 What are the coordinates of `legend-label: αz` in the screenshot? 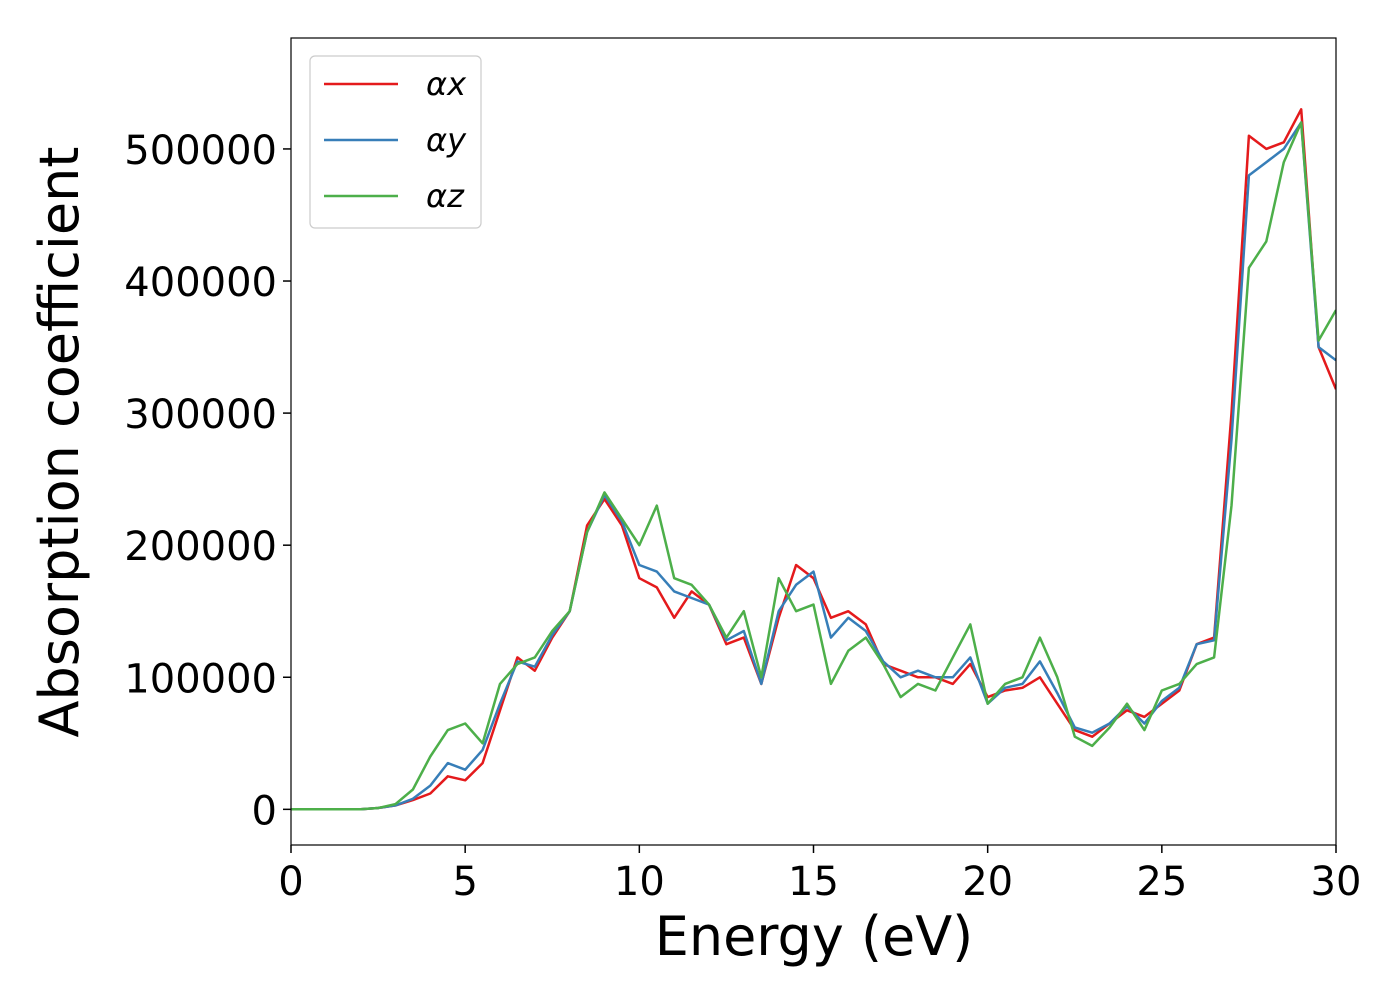 It's located at (445, 196).